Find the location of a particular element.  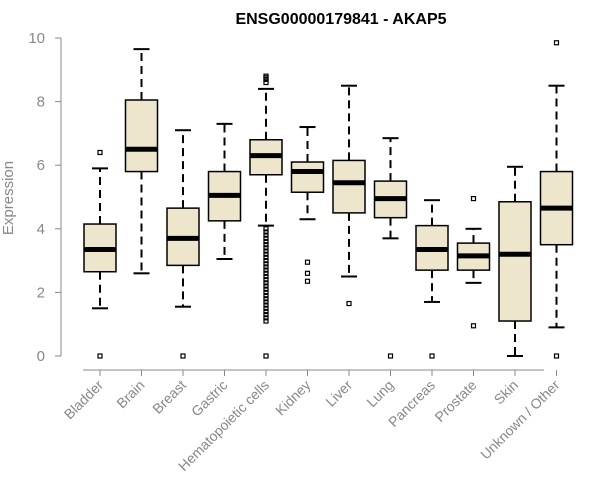

x-tick-label: Breast is located at coordinates (169, 397).